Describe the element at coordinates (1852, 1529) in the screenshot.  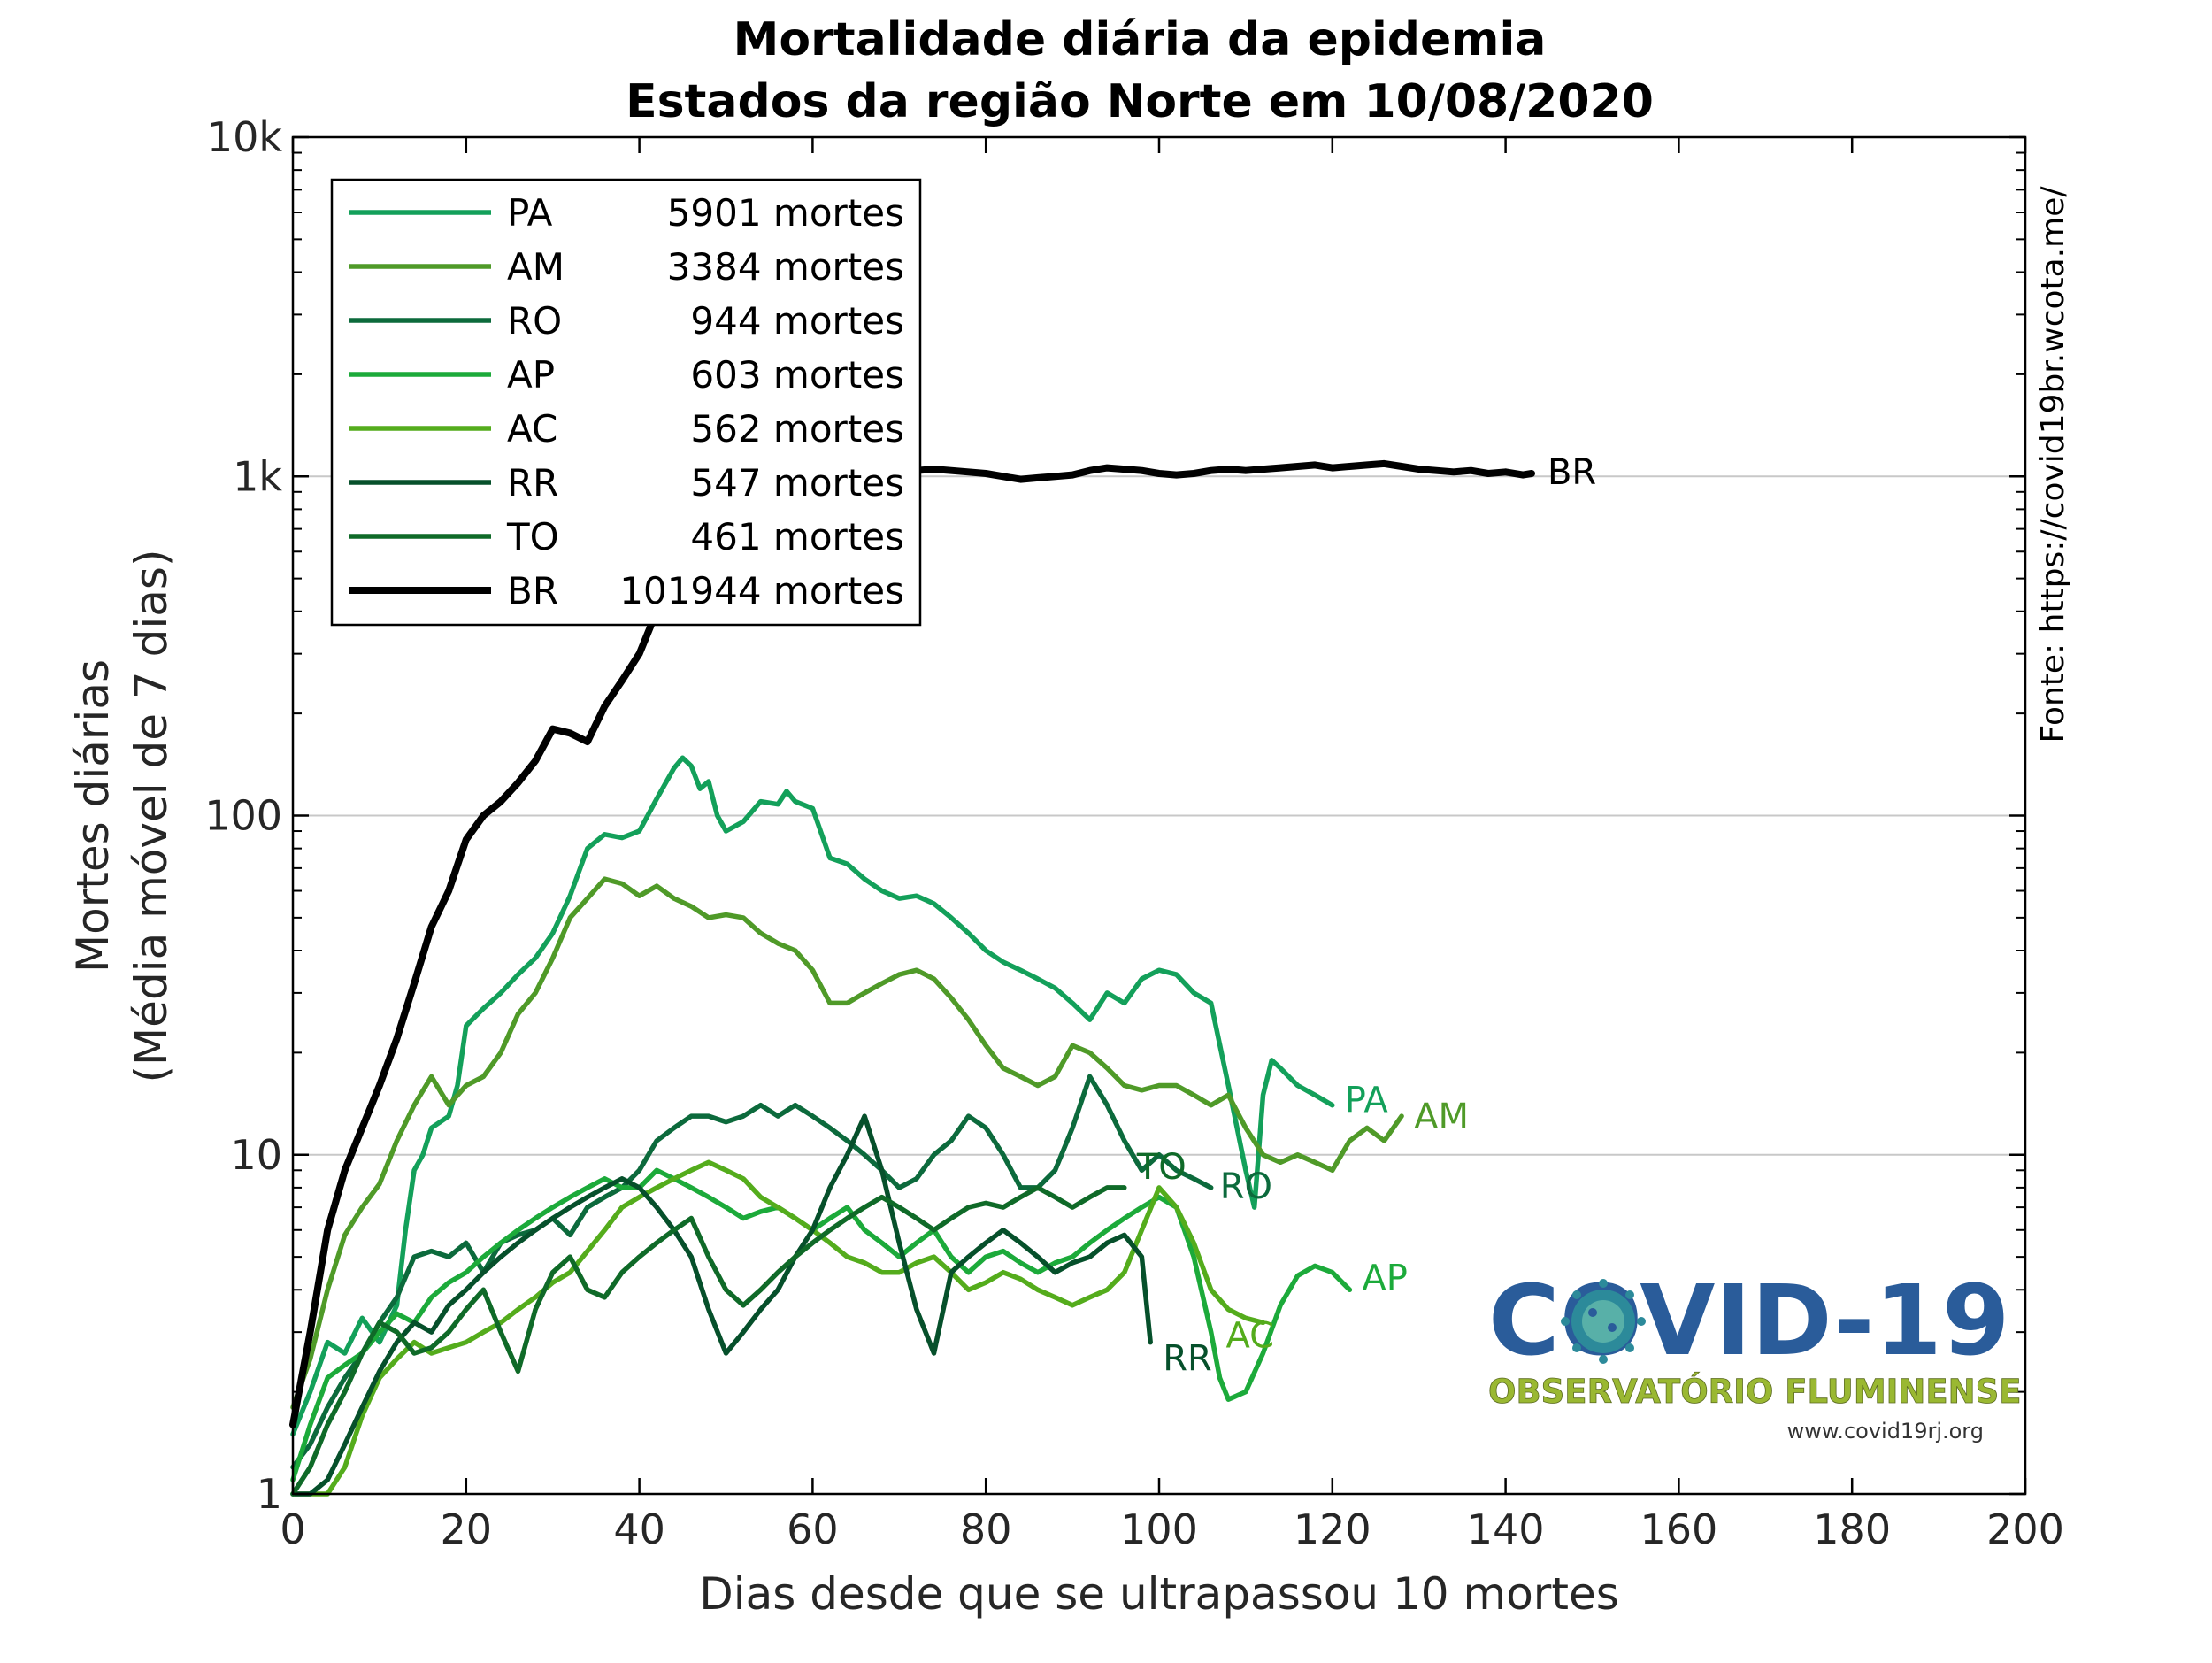
I see `x-tick-label: 180` at that location.